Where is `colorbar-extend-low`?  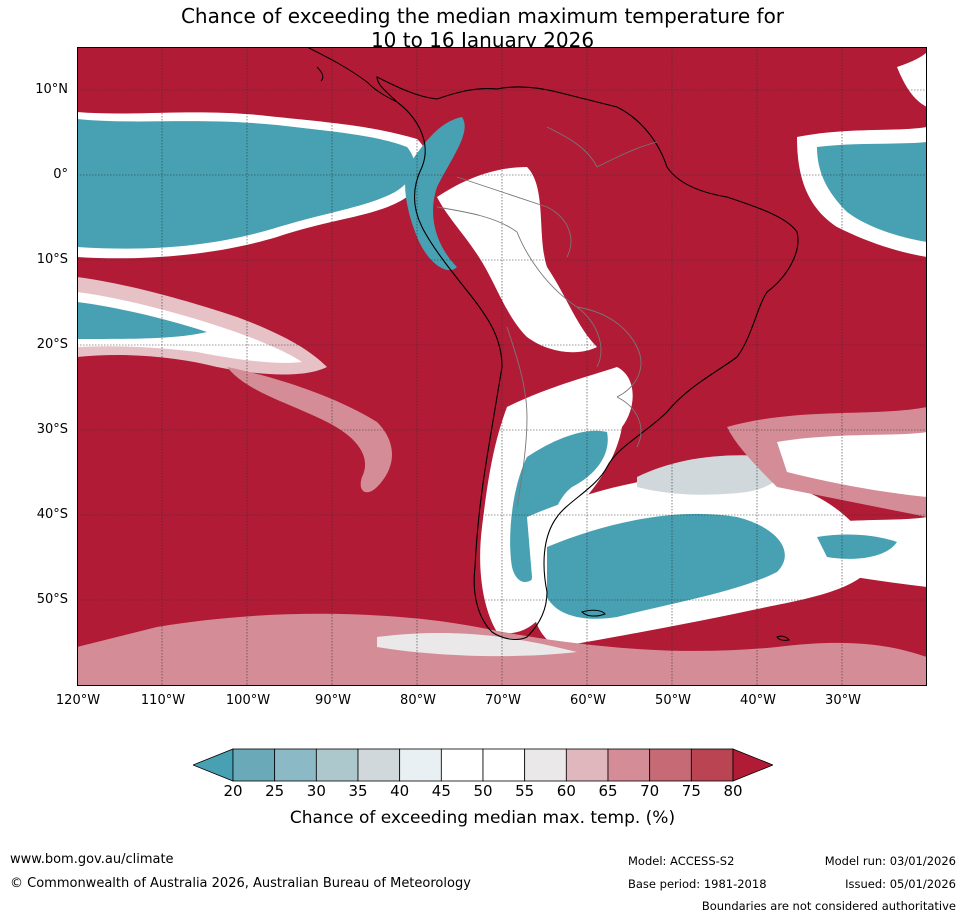 colorbar-extend-low is located at coordinates (213, 765).